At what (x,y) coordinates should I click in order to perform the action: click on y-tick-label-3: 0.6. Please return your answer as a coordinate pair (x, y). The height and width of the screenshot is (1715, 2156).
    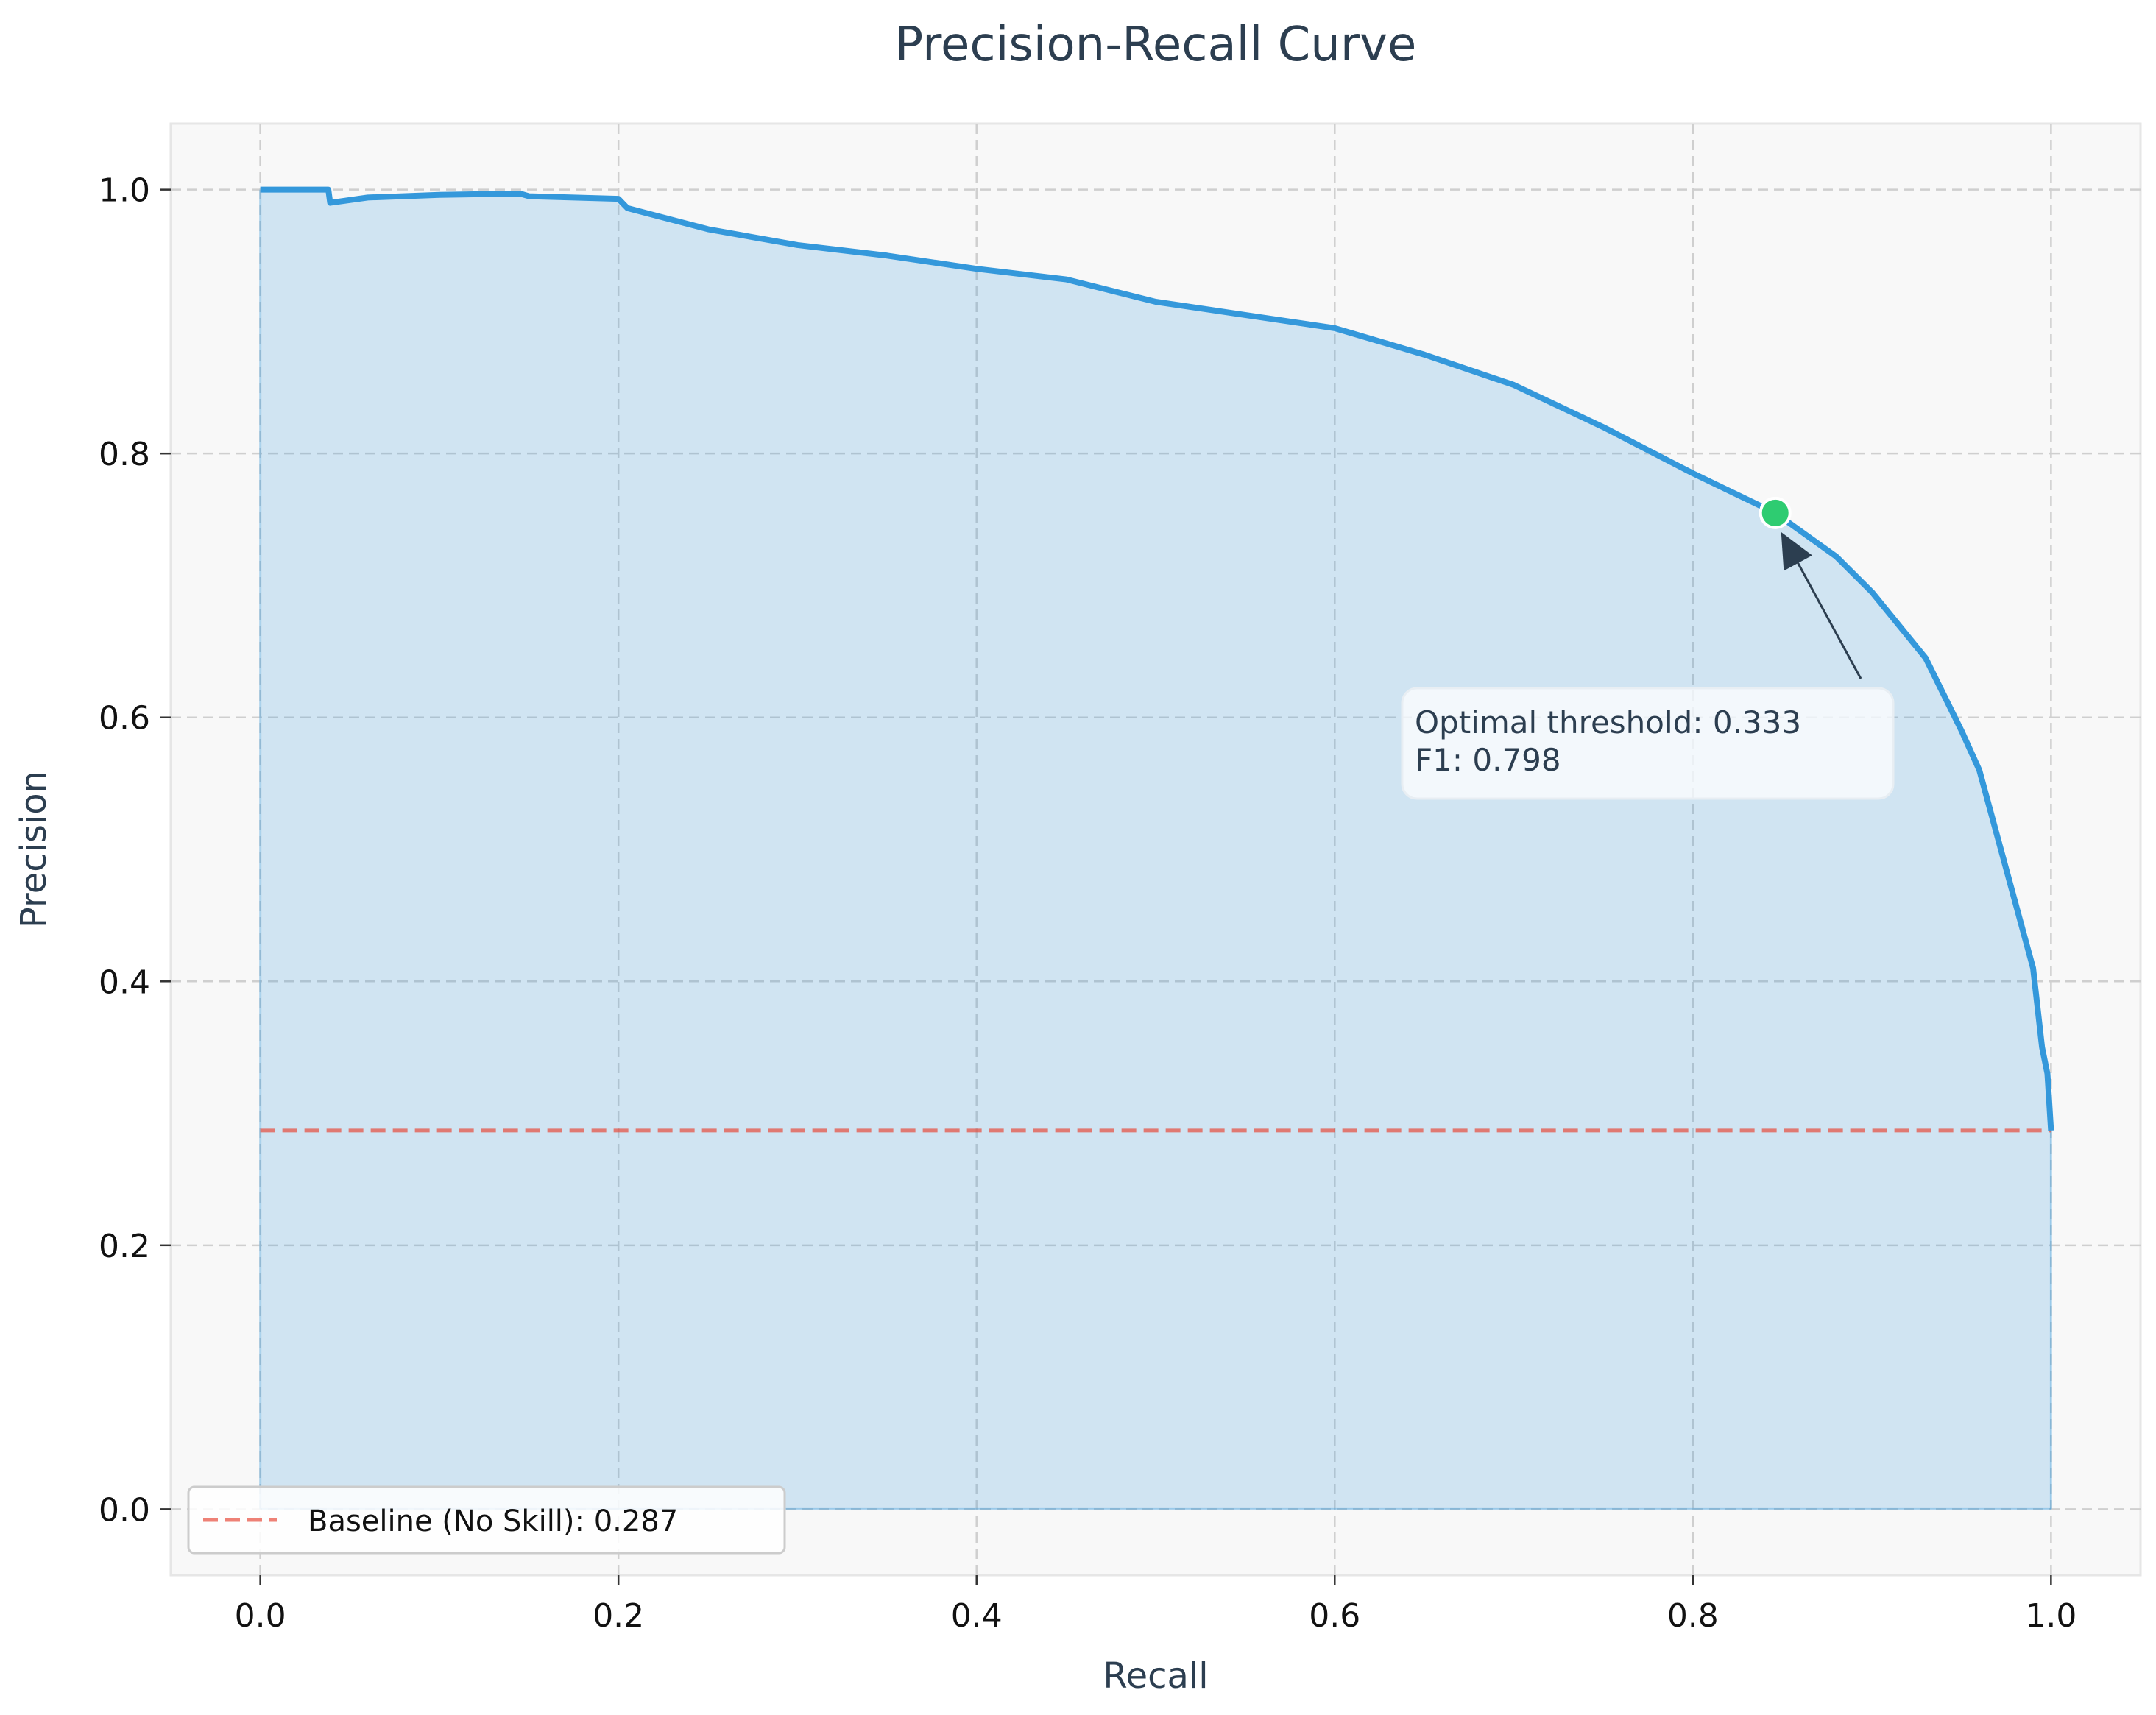
    Looking at the image, I should click on (124, 719).